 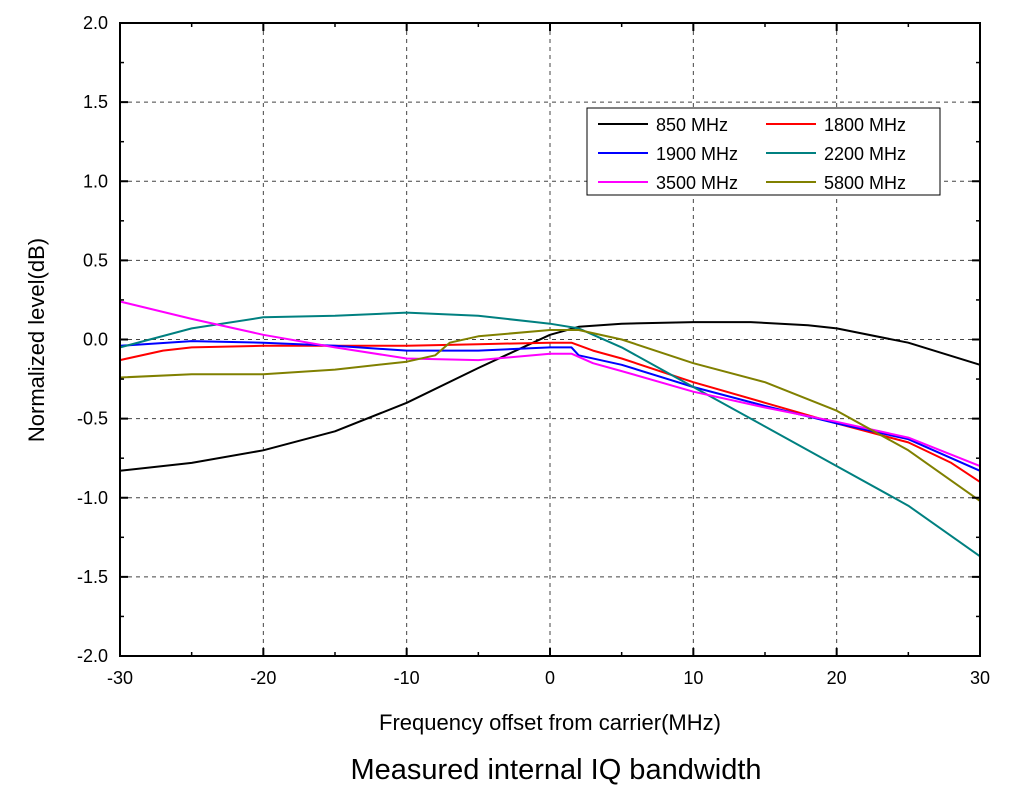 What do you see at coordinates (36, 340) in the screenshot?
I see `y-axis-label: Normalized level(dB)` at bounding box center [36, 340].